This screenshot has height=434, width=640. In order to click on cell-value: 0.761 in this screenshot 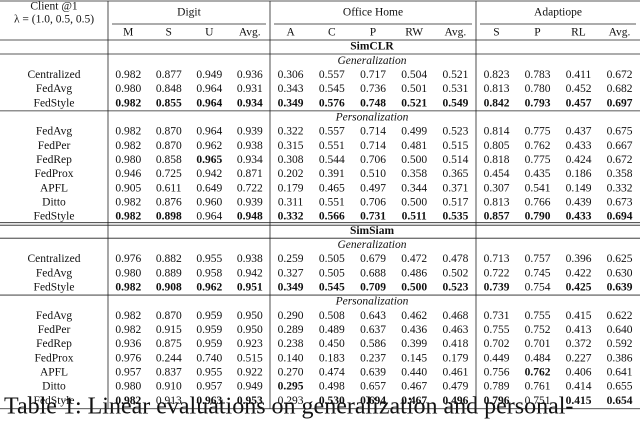, I will do `click(538, 387)`.